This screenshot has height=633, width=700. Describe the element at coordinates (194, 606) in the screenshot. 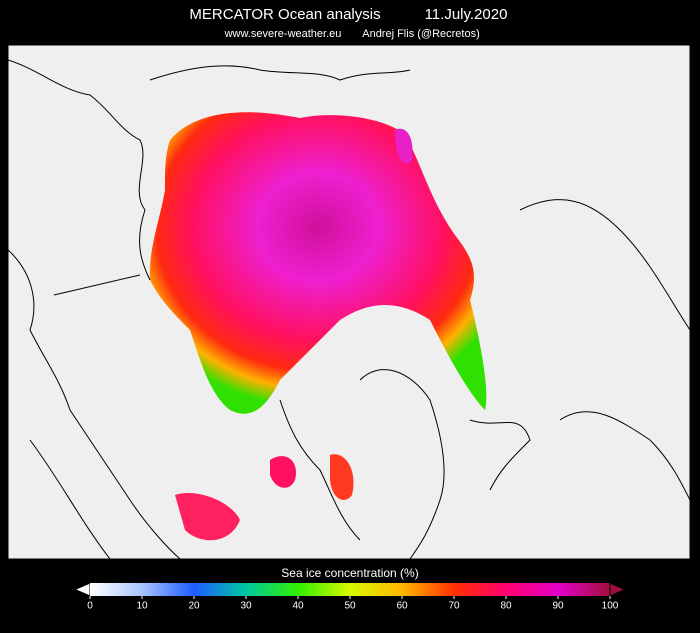

I see `colorbar-tick-label: 20` at that location.